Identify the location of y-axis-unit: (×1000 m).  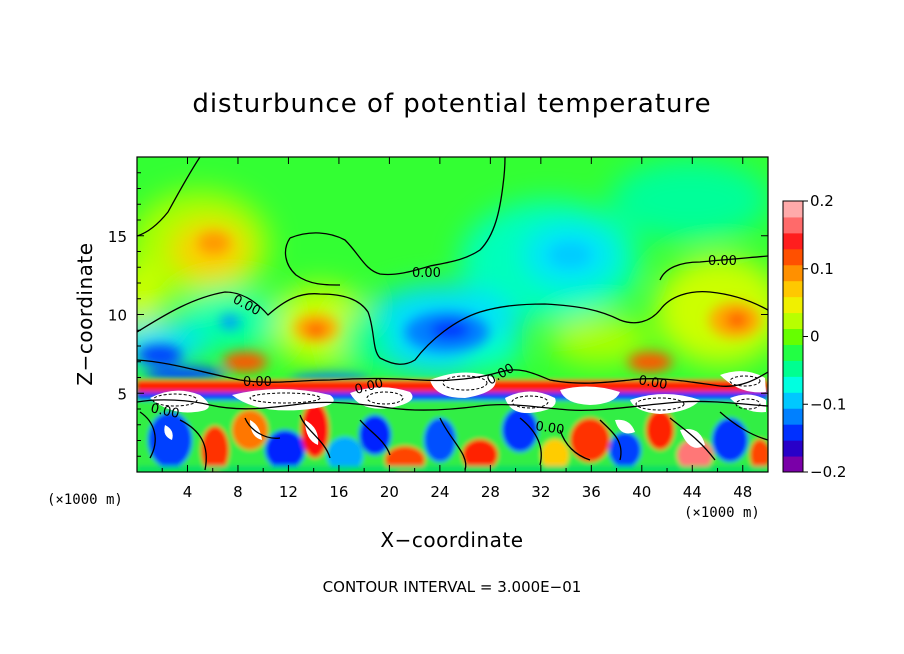
(85, 500).